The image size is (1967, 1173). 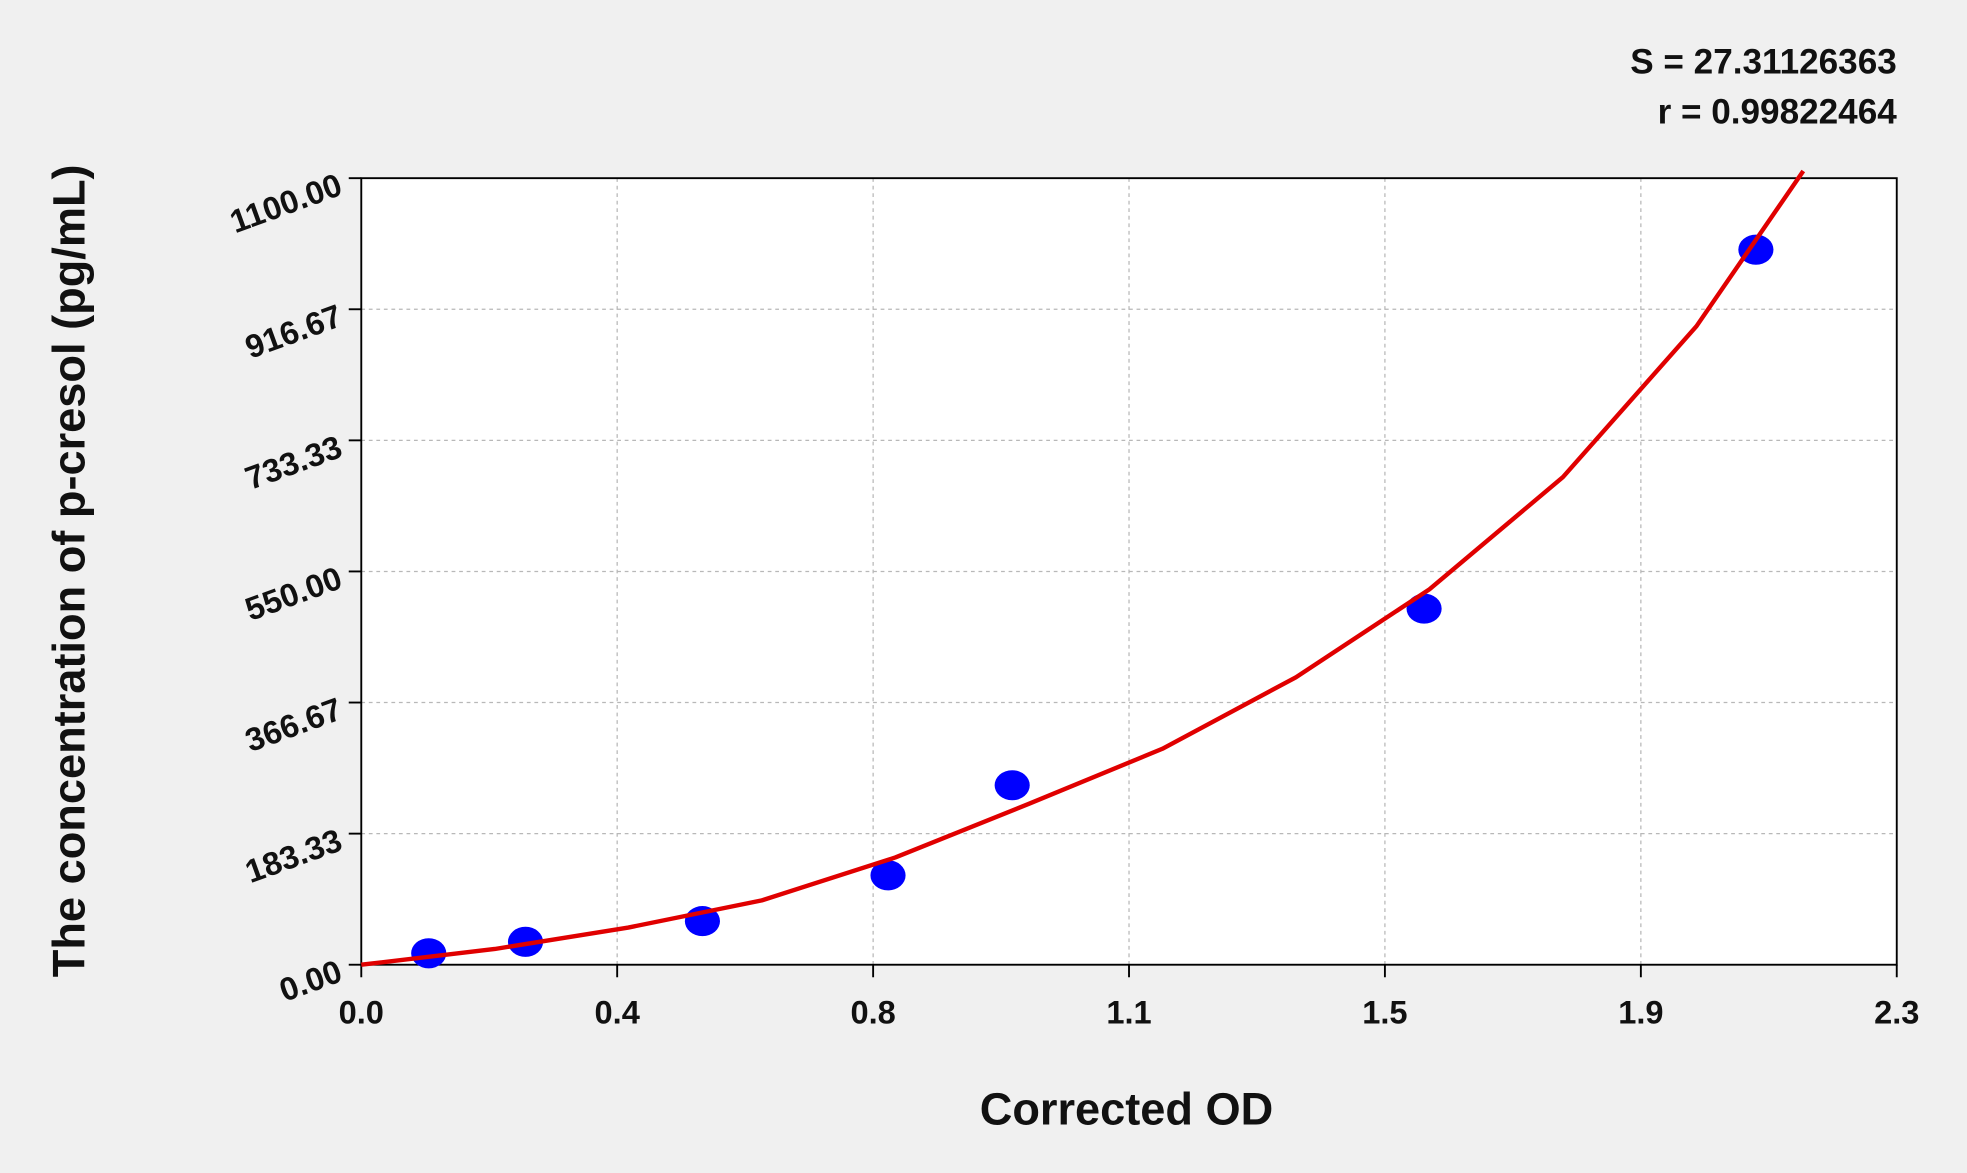 What do you see at coordinates (1384, 1012) in the screenshot?
I see `x-tick-label: 1.5` at bounding box center [1384, 1012].